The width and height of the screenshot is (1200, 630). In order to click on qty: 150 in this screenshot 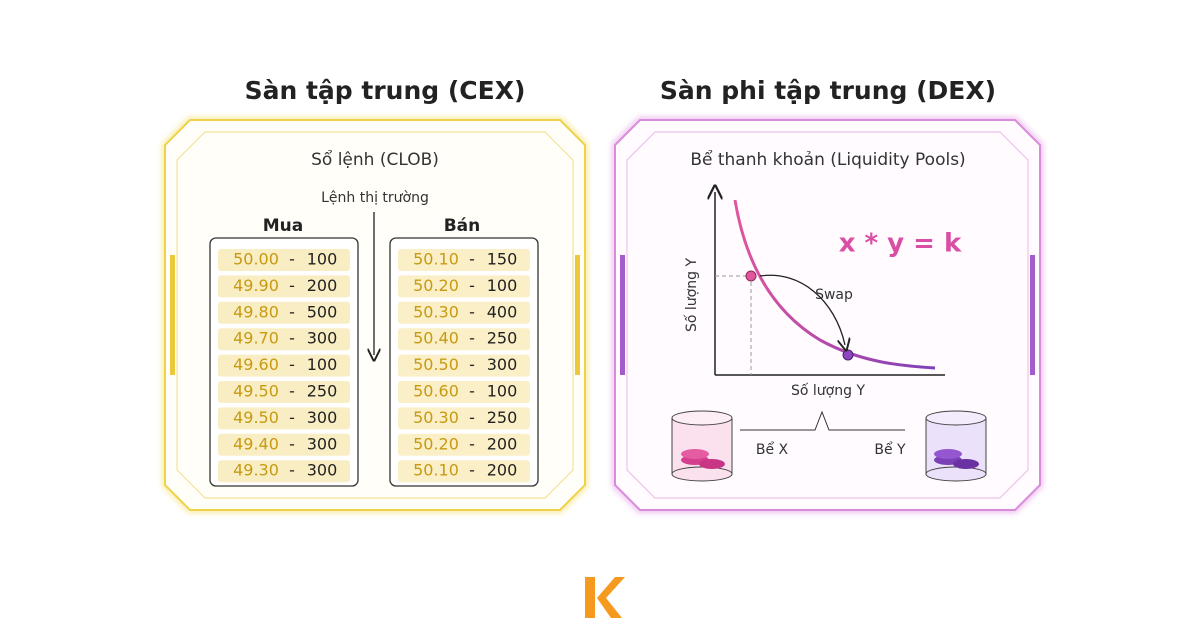, I will do `click(502, 259)`.